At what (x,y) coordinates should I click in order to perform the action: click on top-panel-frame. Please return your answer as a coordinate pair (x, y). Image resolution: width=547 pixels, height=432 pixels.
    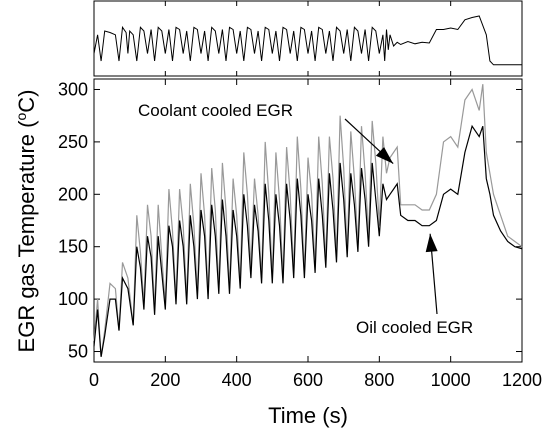
    Looking at the image, I should click on (308, 38).